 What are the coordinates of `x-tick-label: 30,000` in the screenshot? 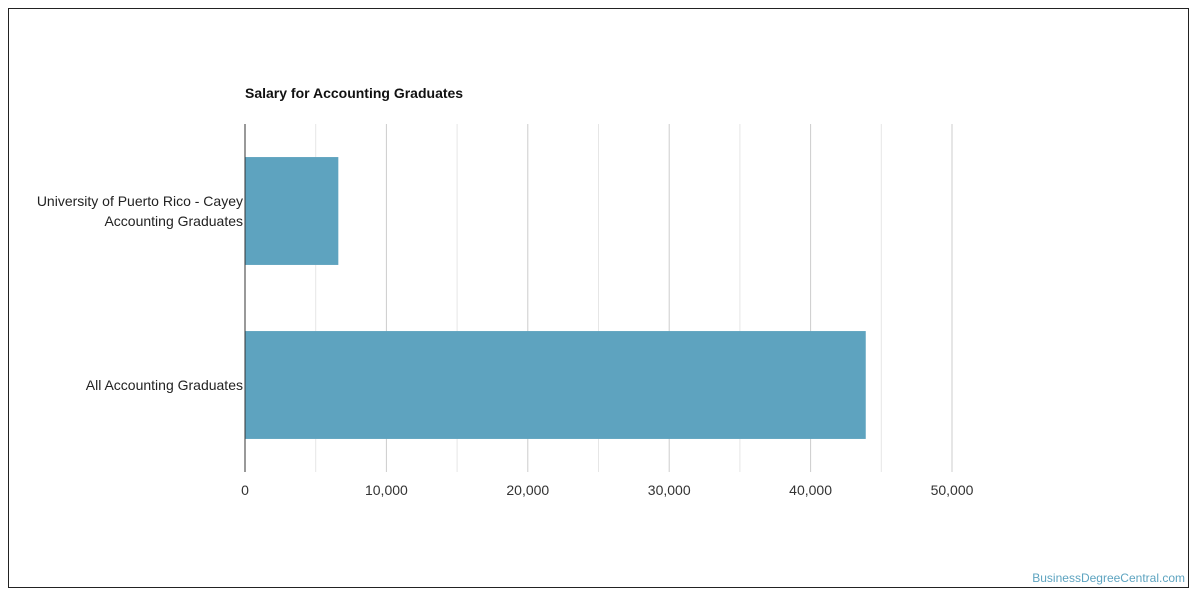 It's located at (669, 490).